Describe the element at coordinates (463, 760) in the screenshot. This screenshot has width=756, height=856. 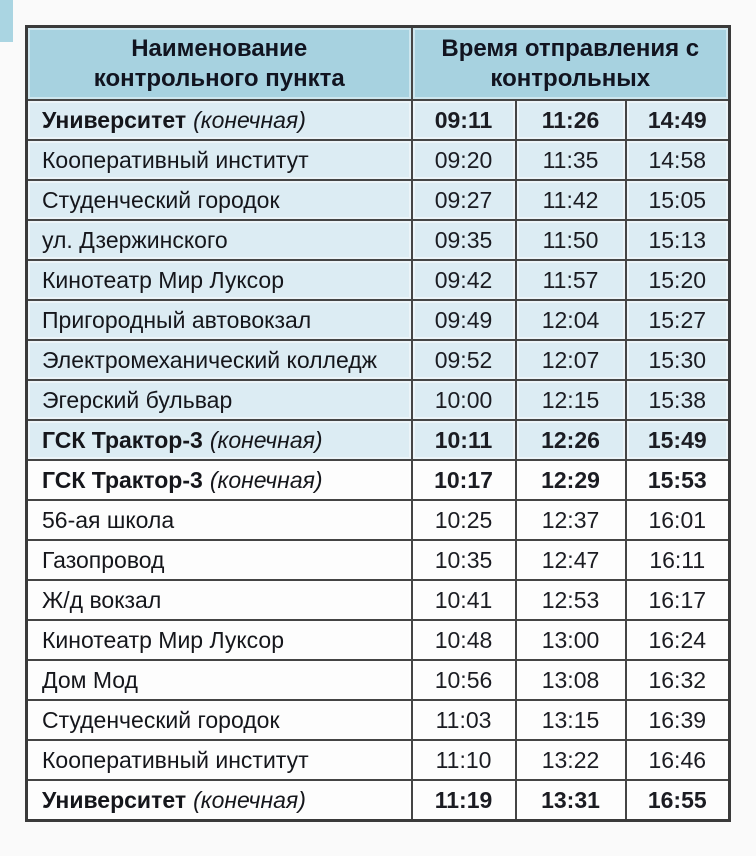
I see `departure-time: 11:10` at that location.